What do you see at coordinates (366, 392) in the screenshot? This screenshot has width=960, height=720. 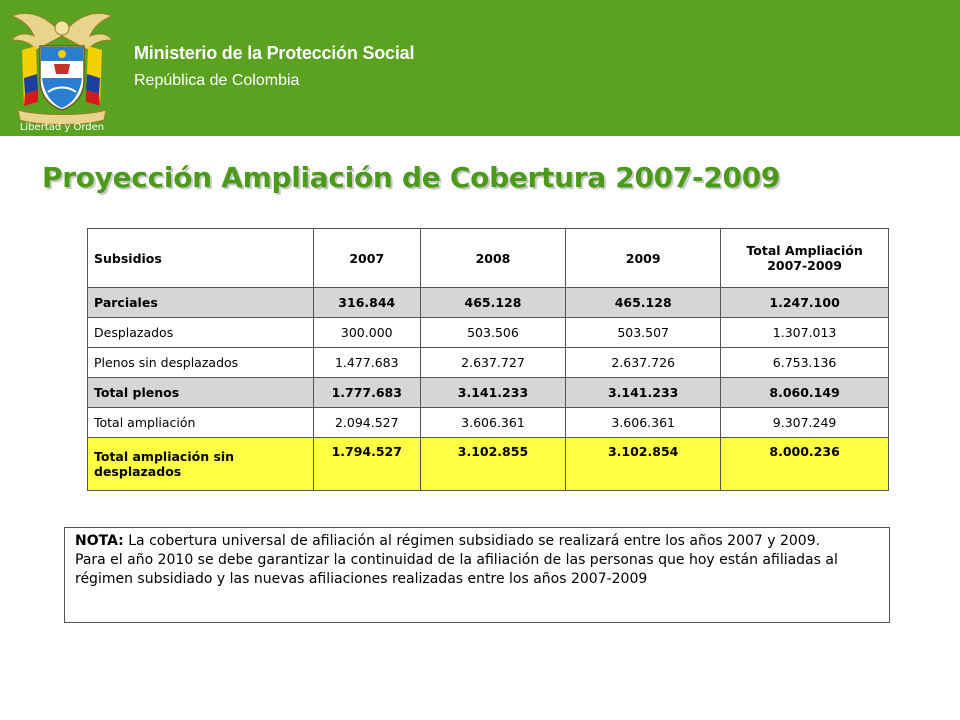 I see `cell-2007: 1.777.683` at bounding box center [366, 392].